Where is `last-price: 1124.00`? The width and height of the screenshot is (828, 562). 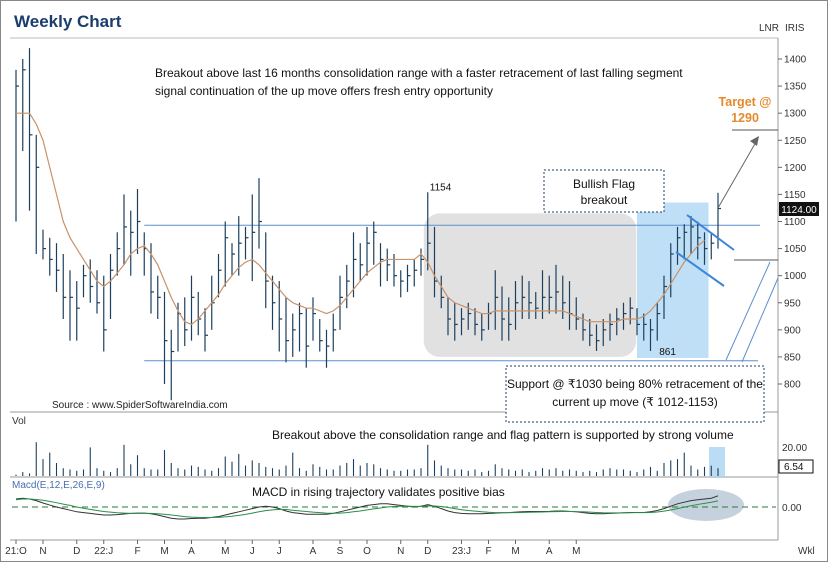 last-price: 1124.00 is located at coordinates (799, 210).